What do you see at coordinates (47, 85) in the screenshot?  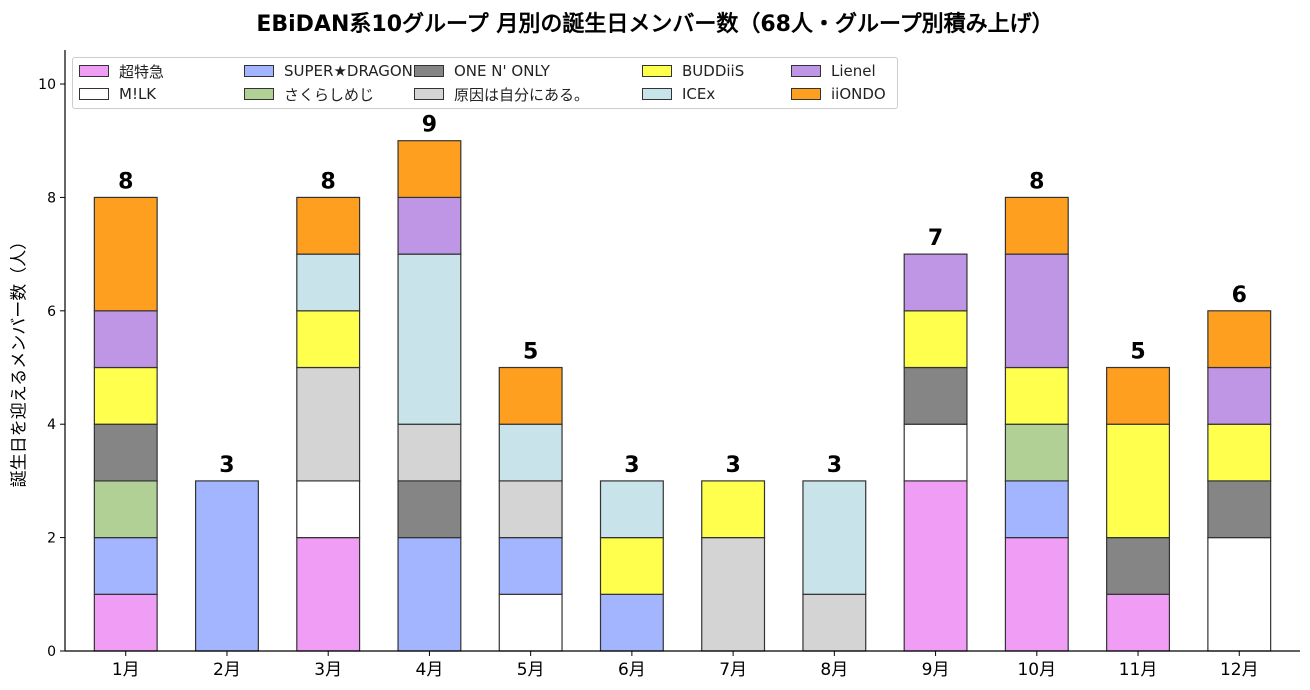 I see `y-tick-label: 10` at bounding box center [47, 85].